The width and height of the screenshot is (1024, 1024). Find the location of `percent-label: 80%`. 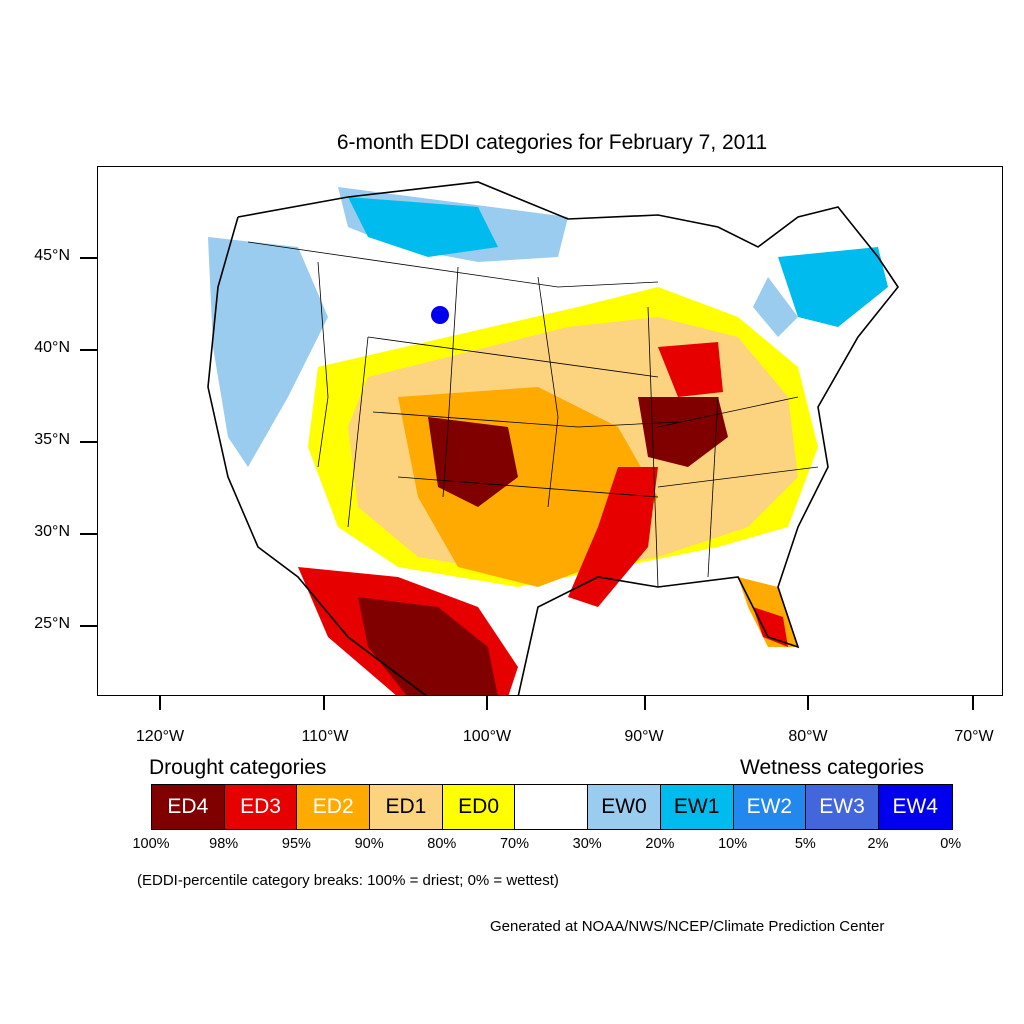

percent-label: 80% is located at coordinates (442, 844).